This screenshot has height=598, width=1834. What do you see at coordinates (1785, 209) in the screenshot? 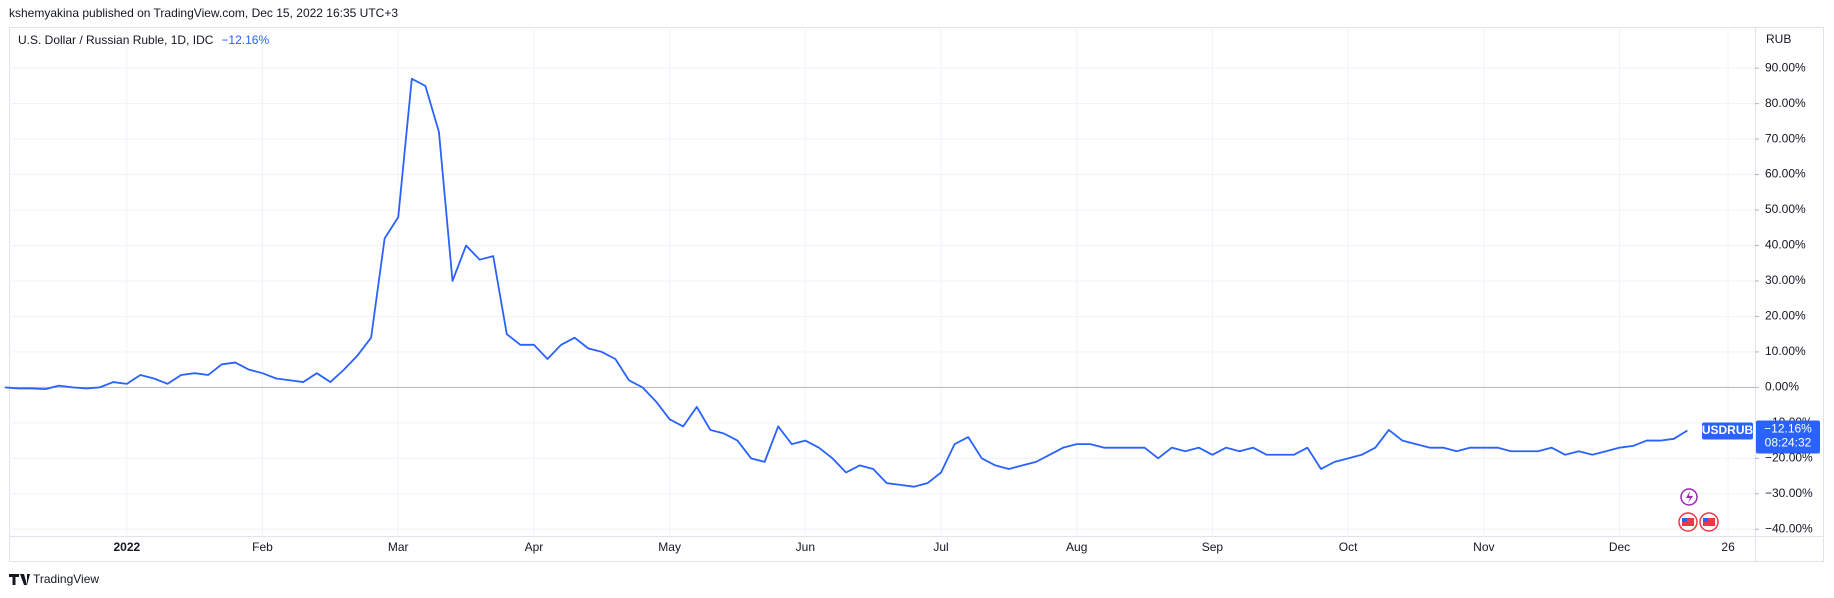
I see `y-tick-label: 50.00%` at bounding box center [1785, 209].